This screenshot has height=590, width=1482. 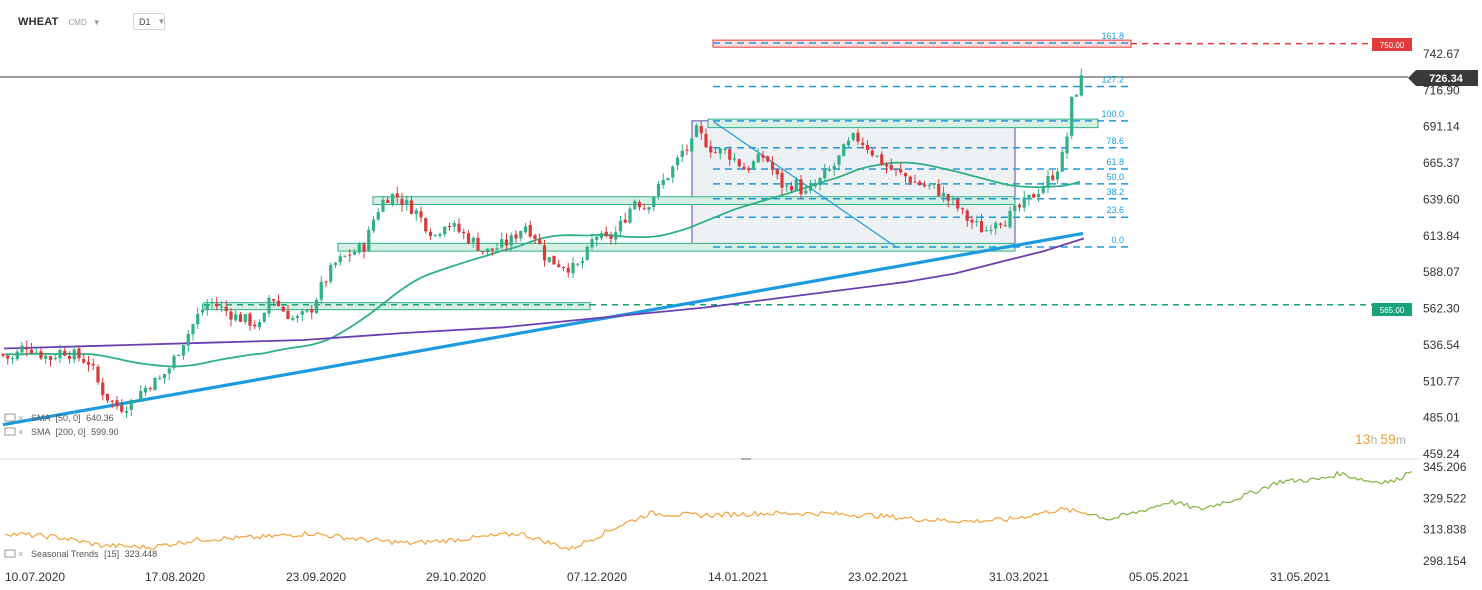 What do you see at coordinates (1445, 561) in the screenshot?
I see `seasonal-y-tick-label: 298.154` at bounding box center [1445, 561].